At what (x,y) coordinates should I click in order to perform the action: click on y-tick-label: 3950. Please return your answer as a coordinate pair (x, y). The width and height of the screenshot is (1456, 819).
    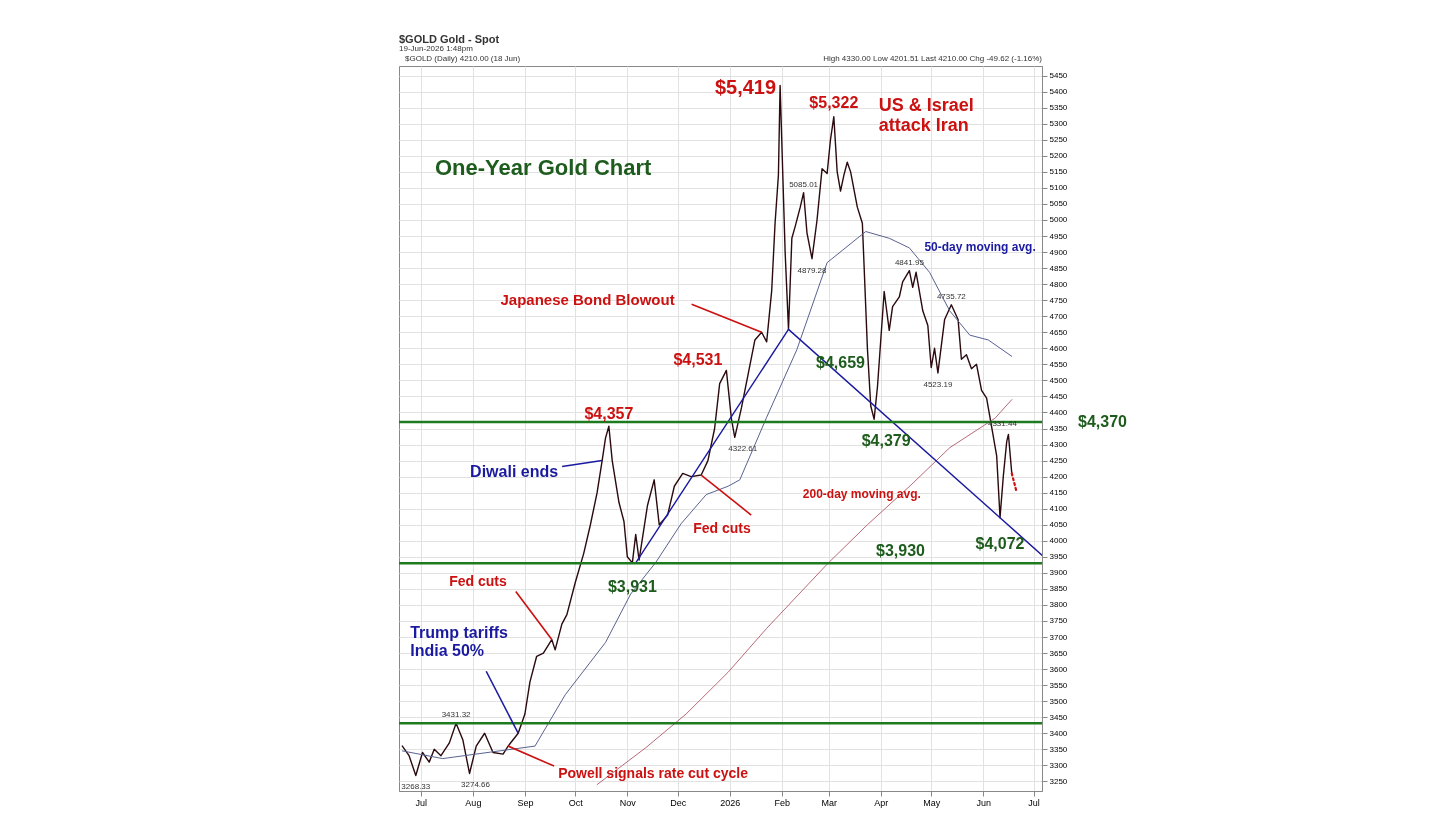
    Looking at the image, I should click on (1058, 557).